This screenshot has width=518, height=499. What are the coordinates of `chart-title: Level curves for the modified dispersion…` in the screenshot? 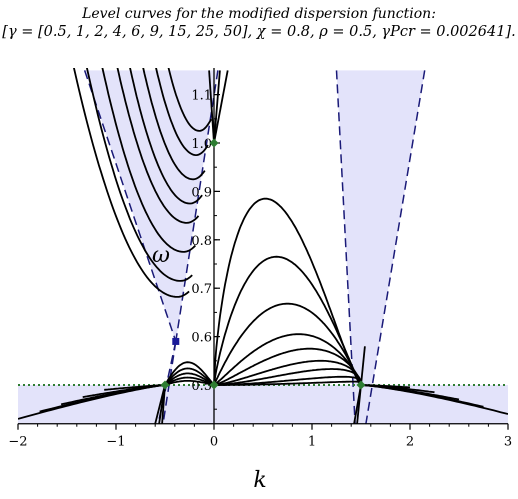 It's located at (259, 14).